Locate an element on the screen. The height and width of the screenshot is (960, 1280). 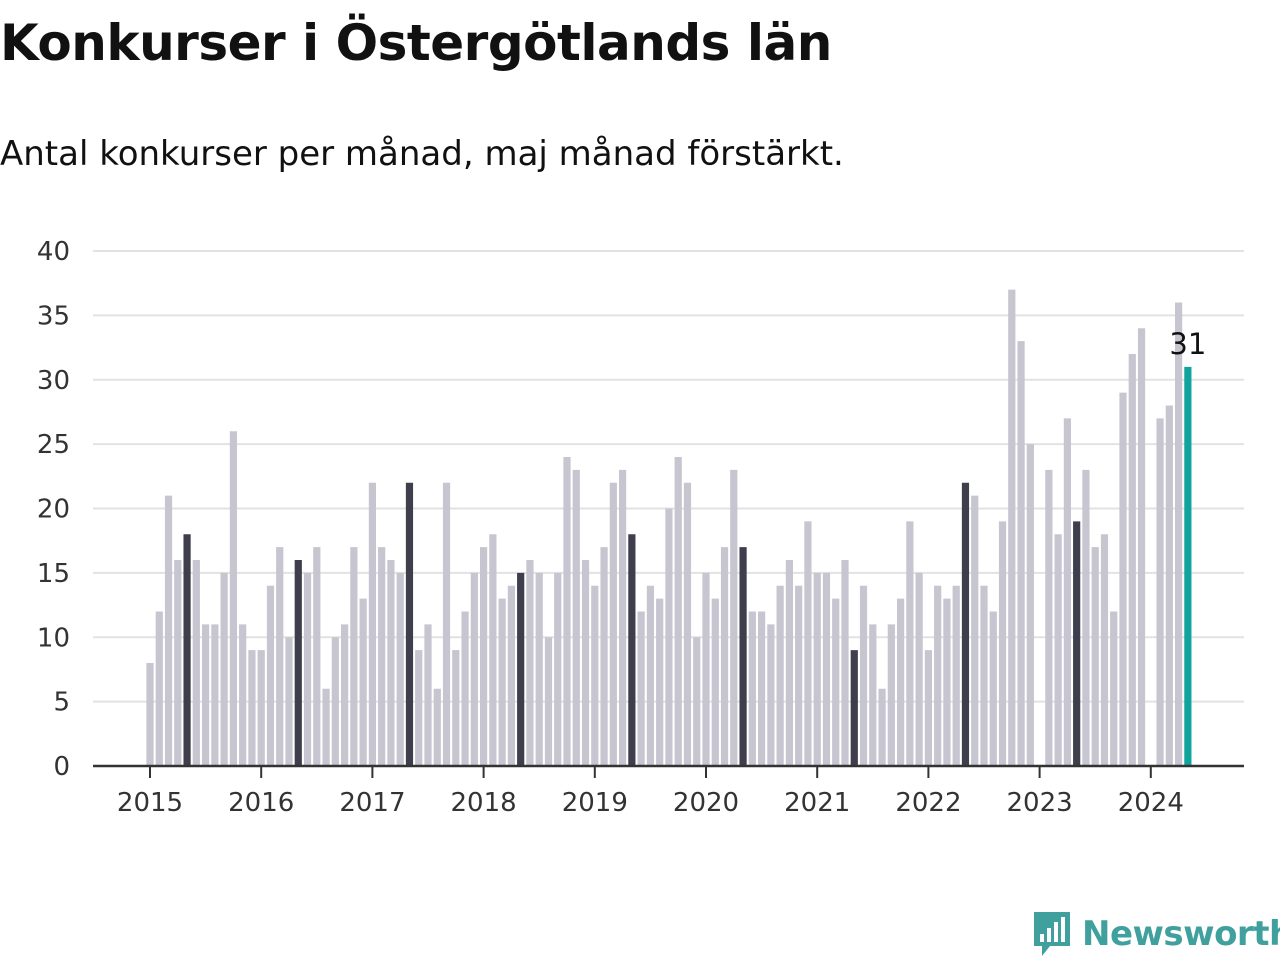
chart-title: Konkurser i Östergötlands län is located at coordinates (416, 43).